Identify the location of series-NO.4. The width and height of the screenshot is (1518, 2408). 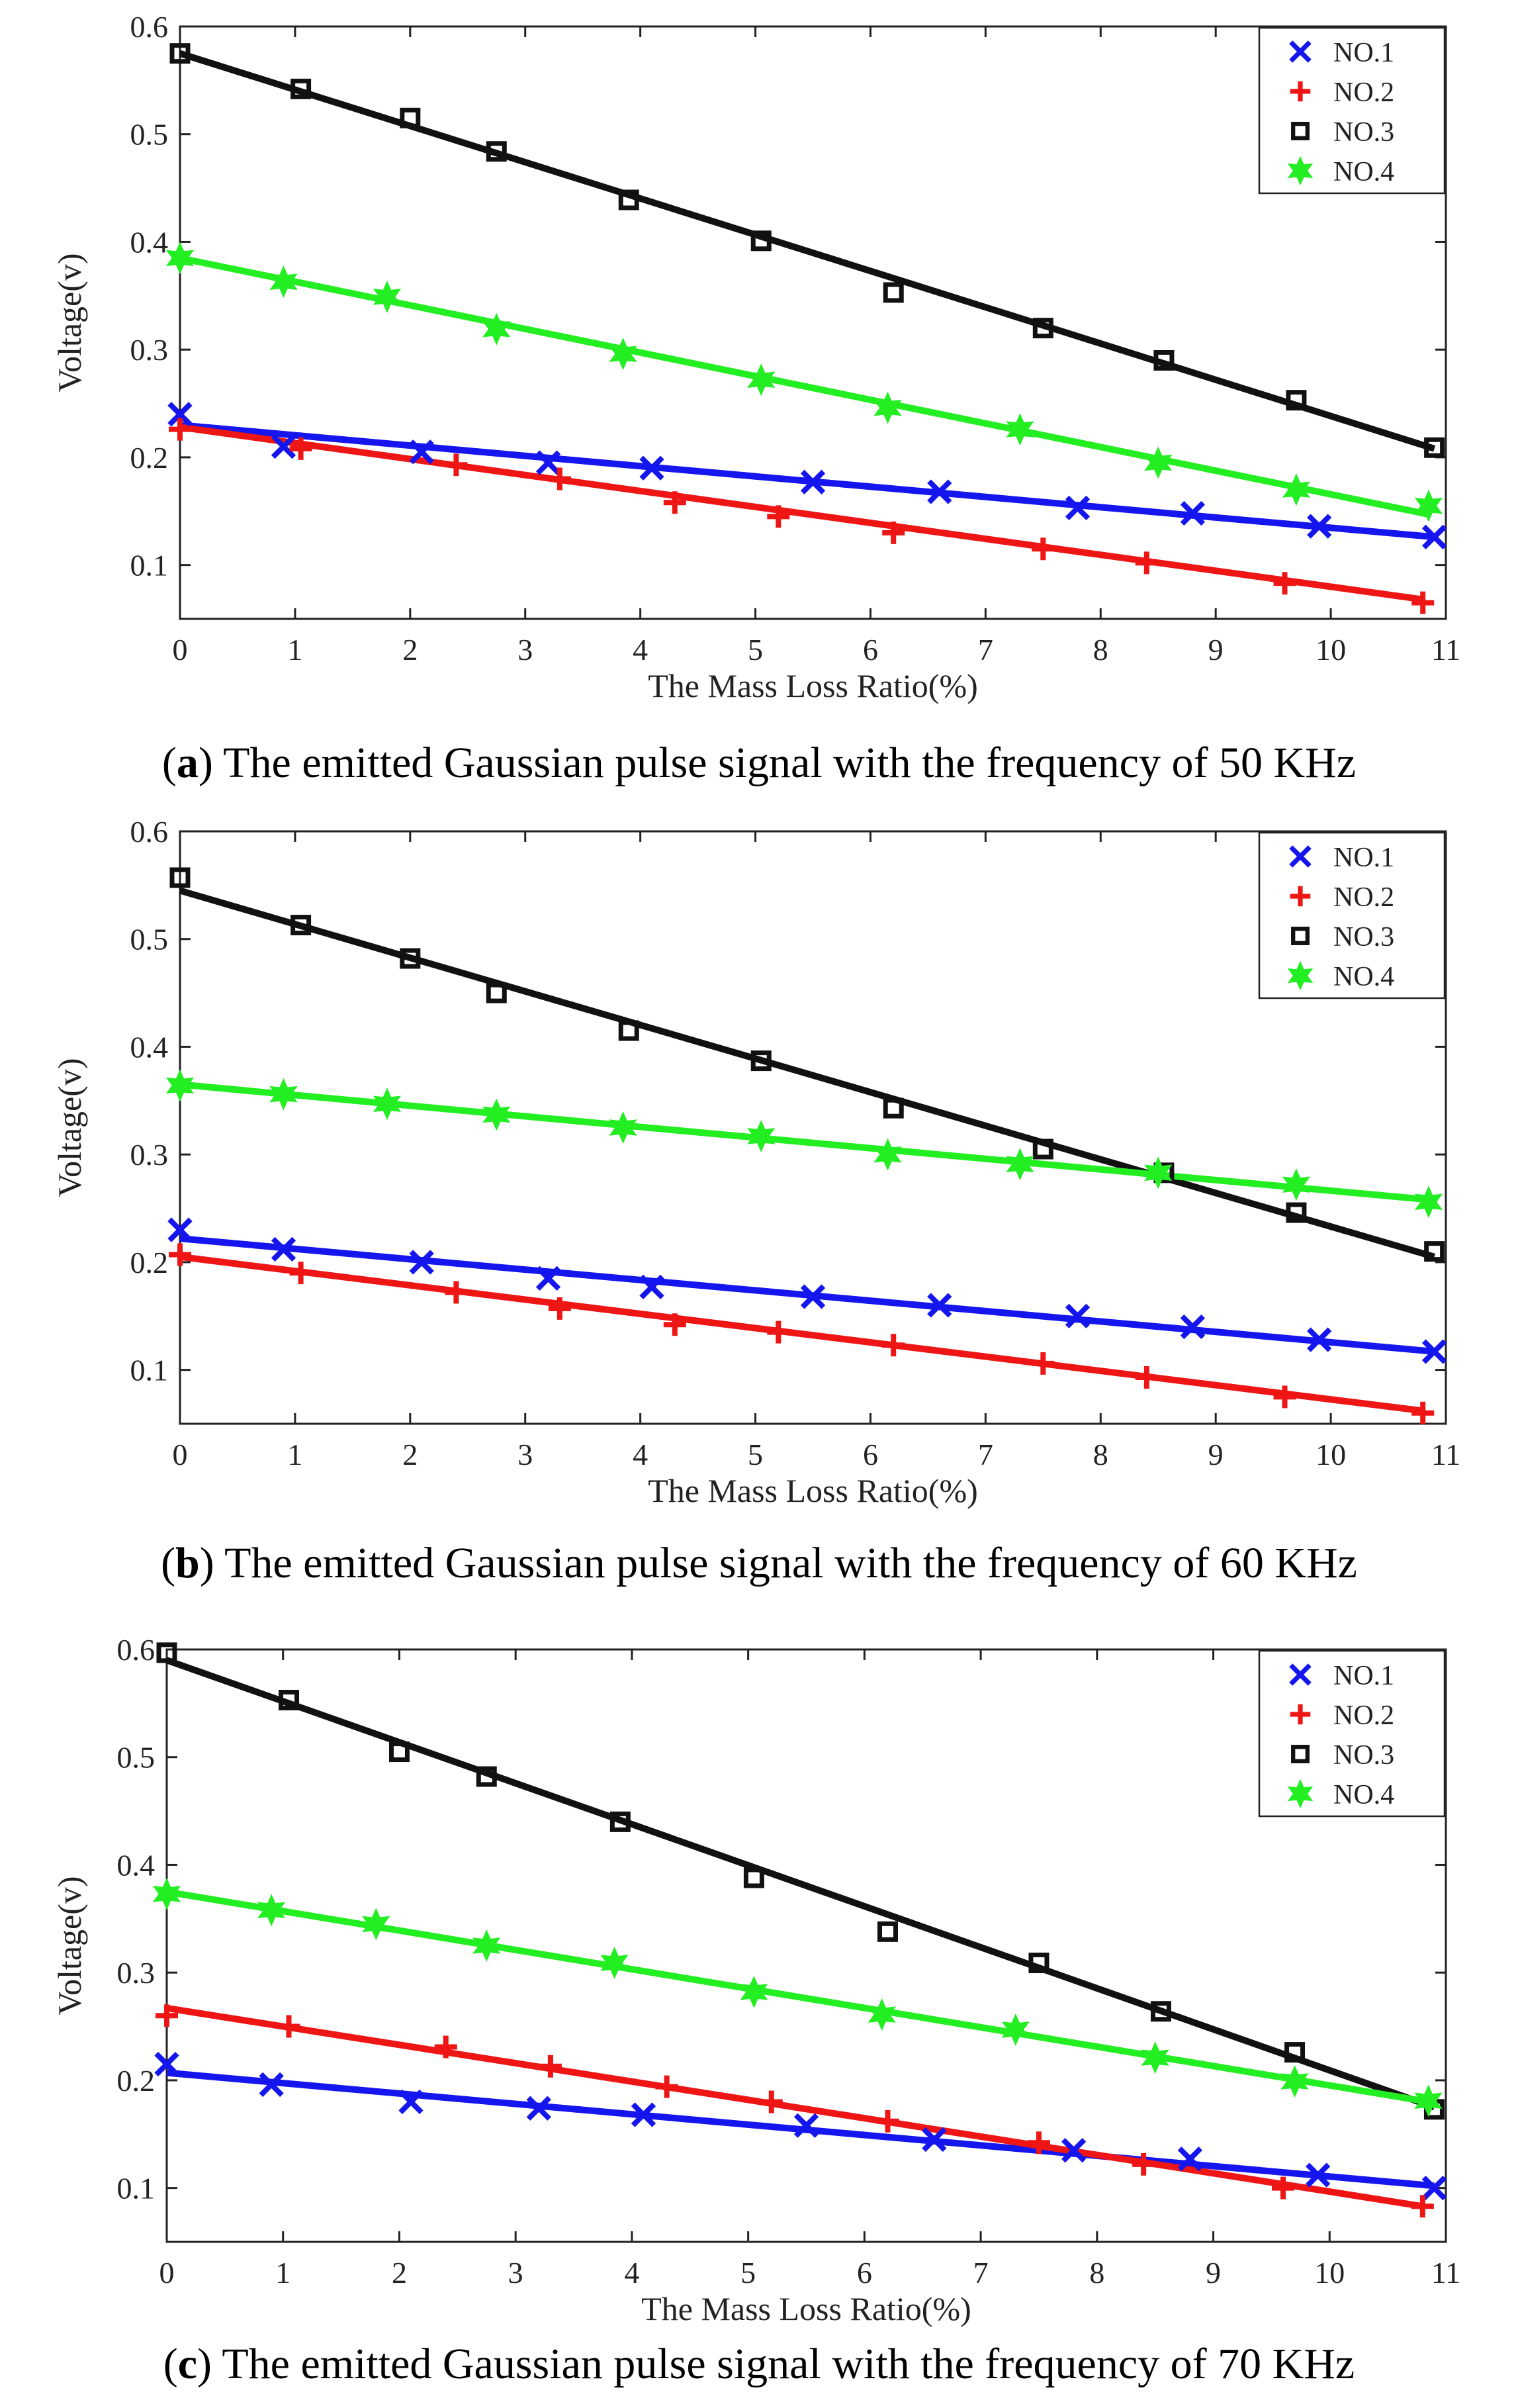
(797, 1997).